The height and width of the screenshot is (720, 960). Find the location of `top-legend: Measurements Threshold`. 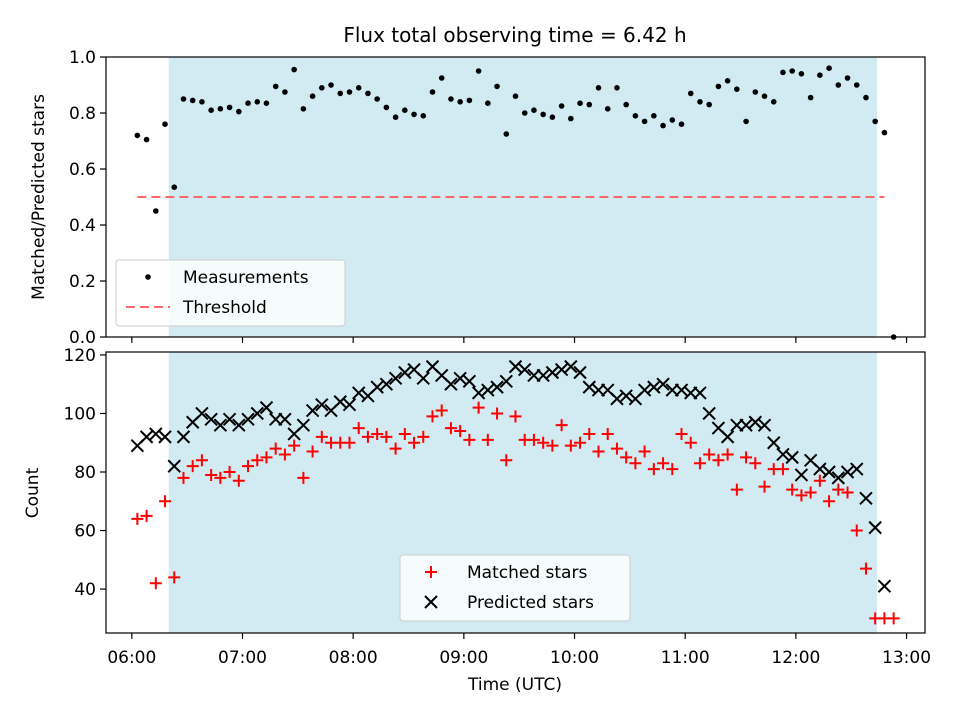

top-legend: Measurements Threshold is located at coordinates (230, 293).